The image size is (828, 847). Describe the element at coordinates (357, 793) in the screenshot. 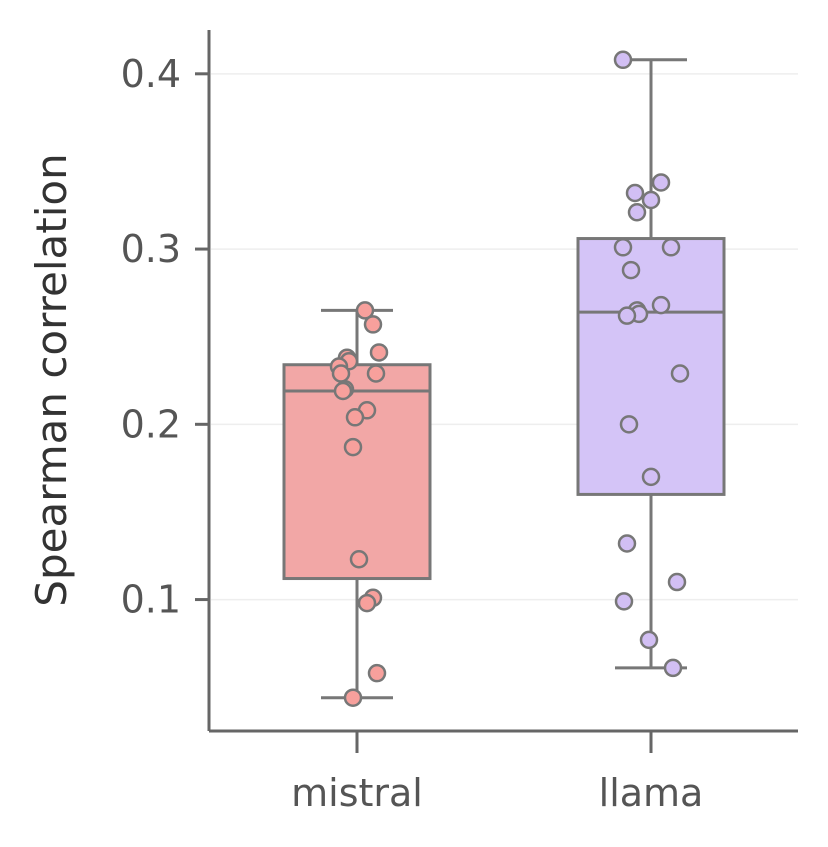

I see `x-tick-label: mistral` at that location.